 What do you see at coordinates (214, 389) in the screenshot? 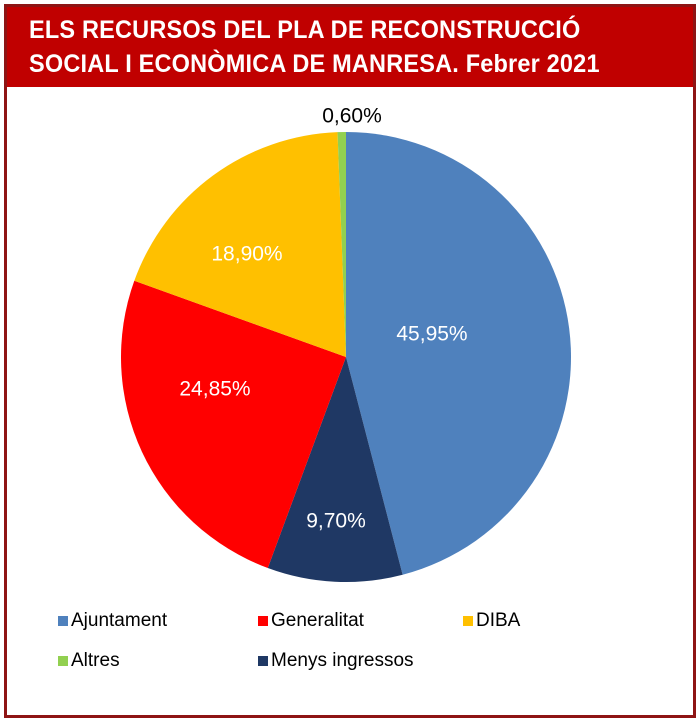
I see `data-label-generalitat: 24,85%` at bounding box center [214, 389].